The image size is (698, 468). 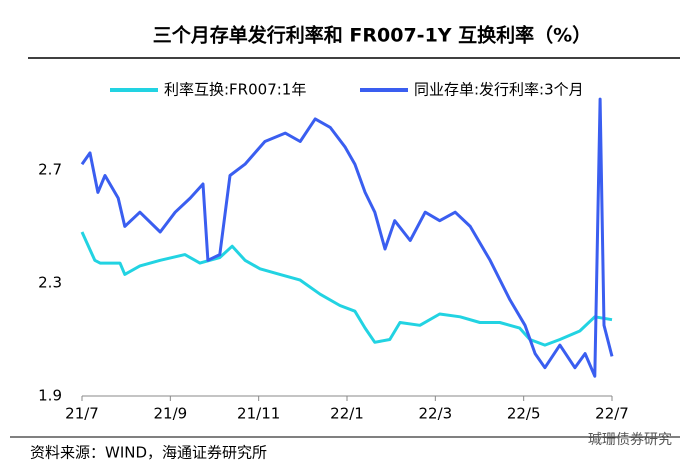 I want to click on legend-label: 同业存单:发行利率:3个月, so click(x=499, y=90).